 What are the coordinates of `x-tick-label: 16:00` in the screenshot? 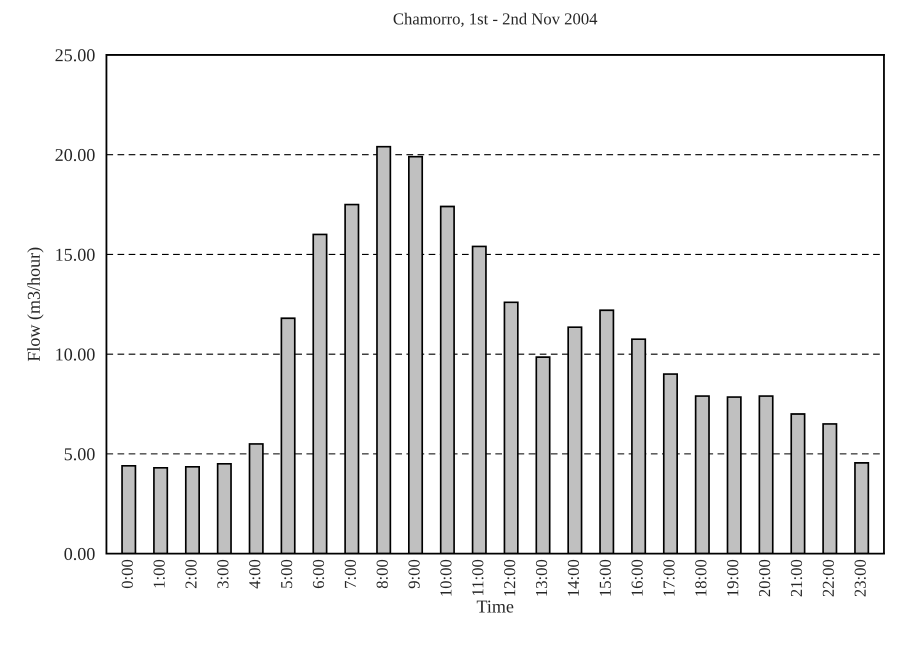 It's located at (637, 578).